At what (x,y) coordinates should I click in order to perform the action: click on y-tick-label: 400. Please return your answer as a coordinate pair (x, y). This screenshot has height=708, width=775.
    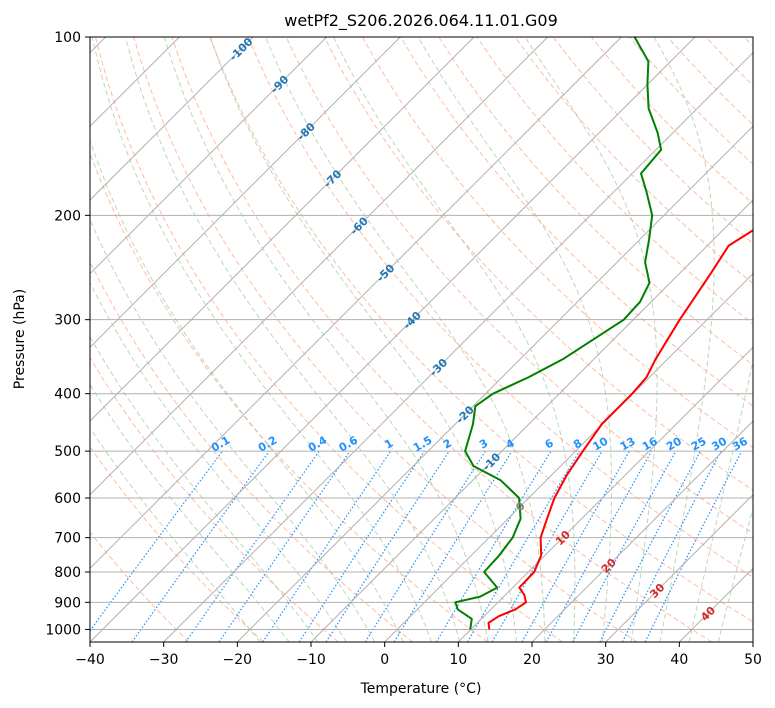
    Looking at the image, I should click on (67, 395).